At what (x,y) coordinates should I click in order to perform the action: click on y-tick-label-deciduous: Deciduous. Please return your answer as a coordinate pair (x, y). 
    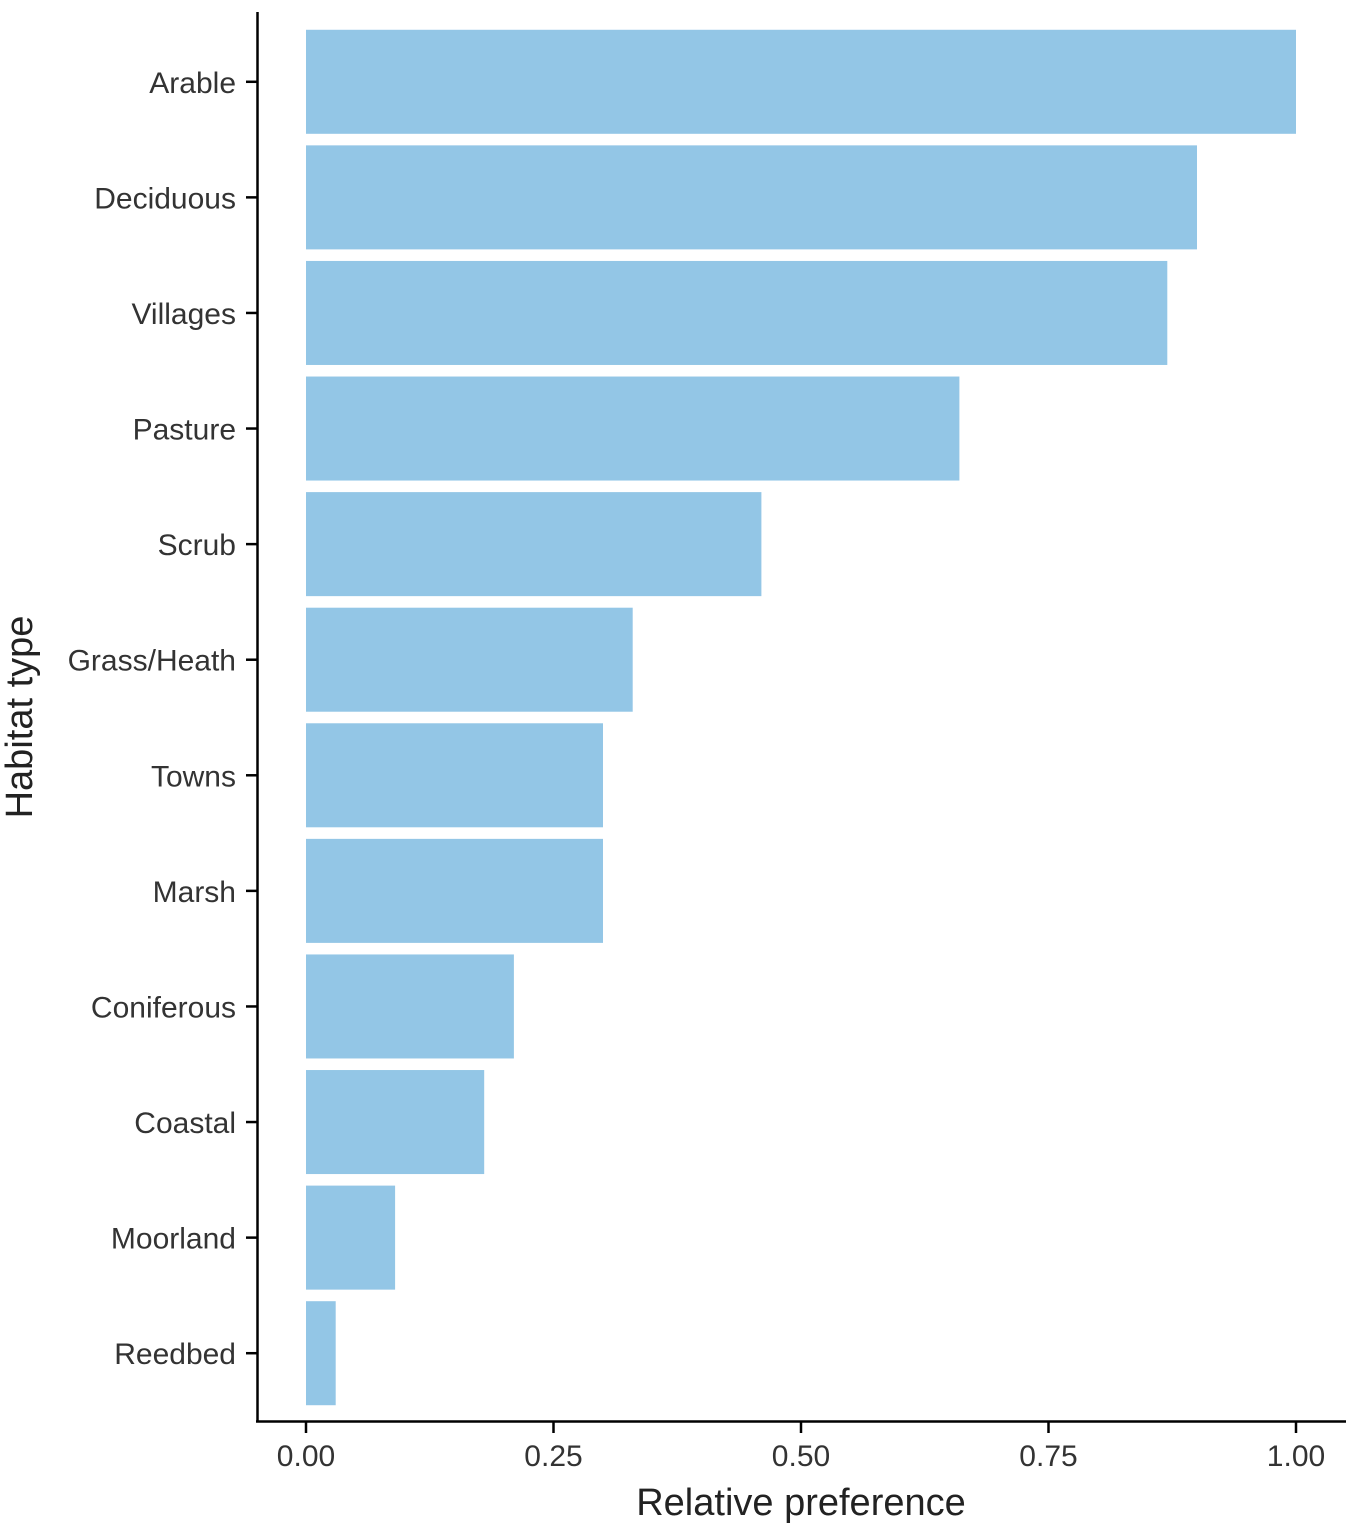
    Looking at the image, I should click on (165, 198).